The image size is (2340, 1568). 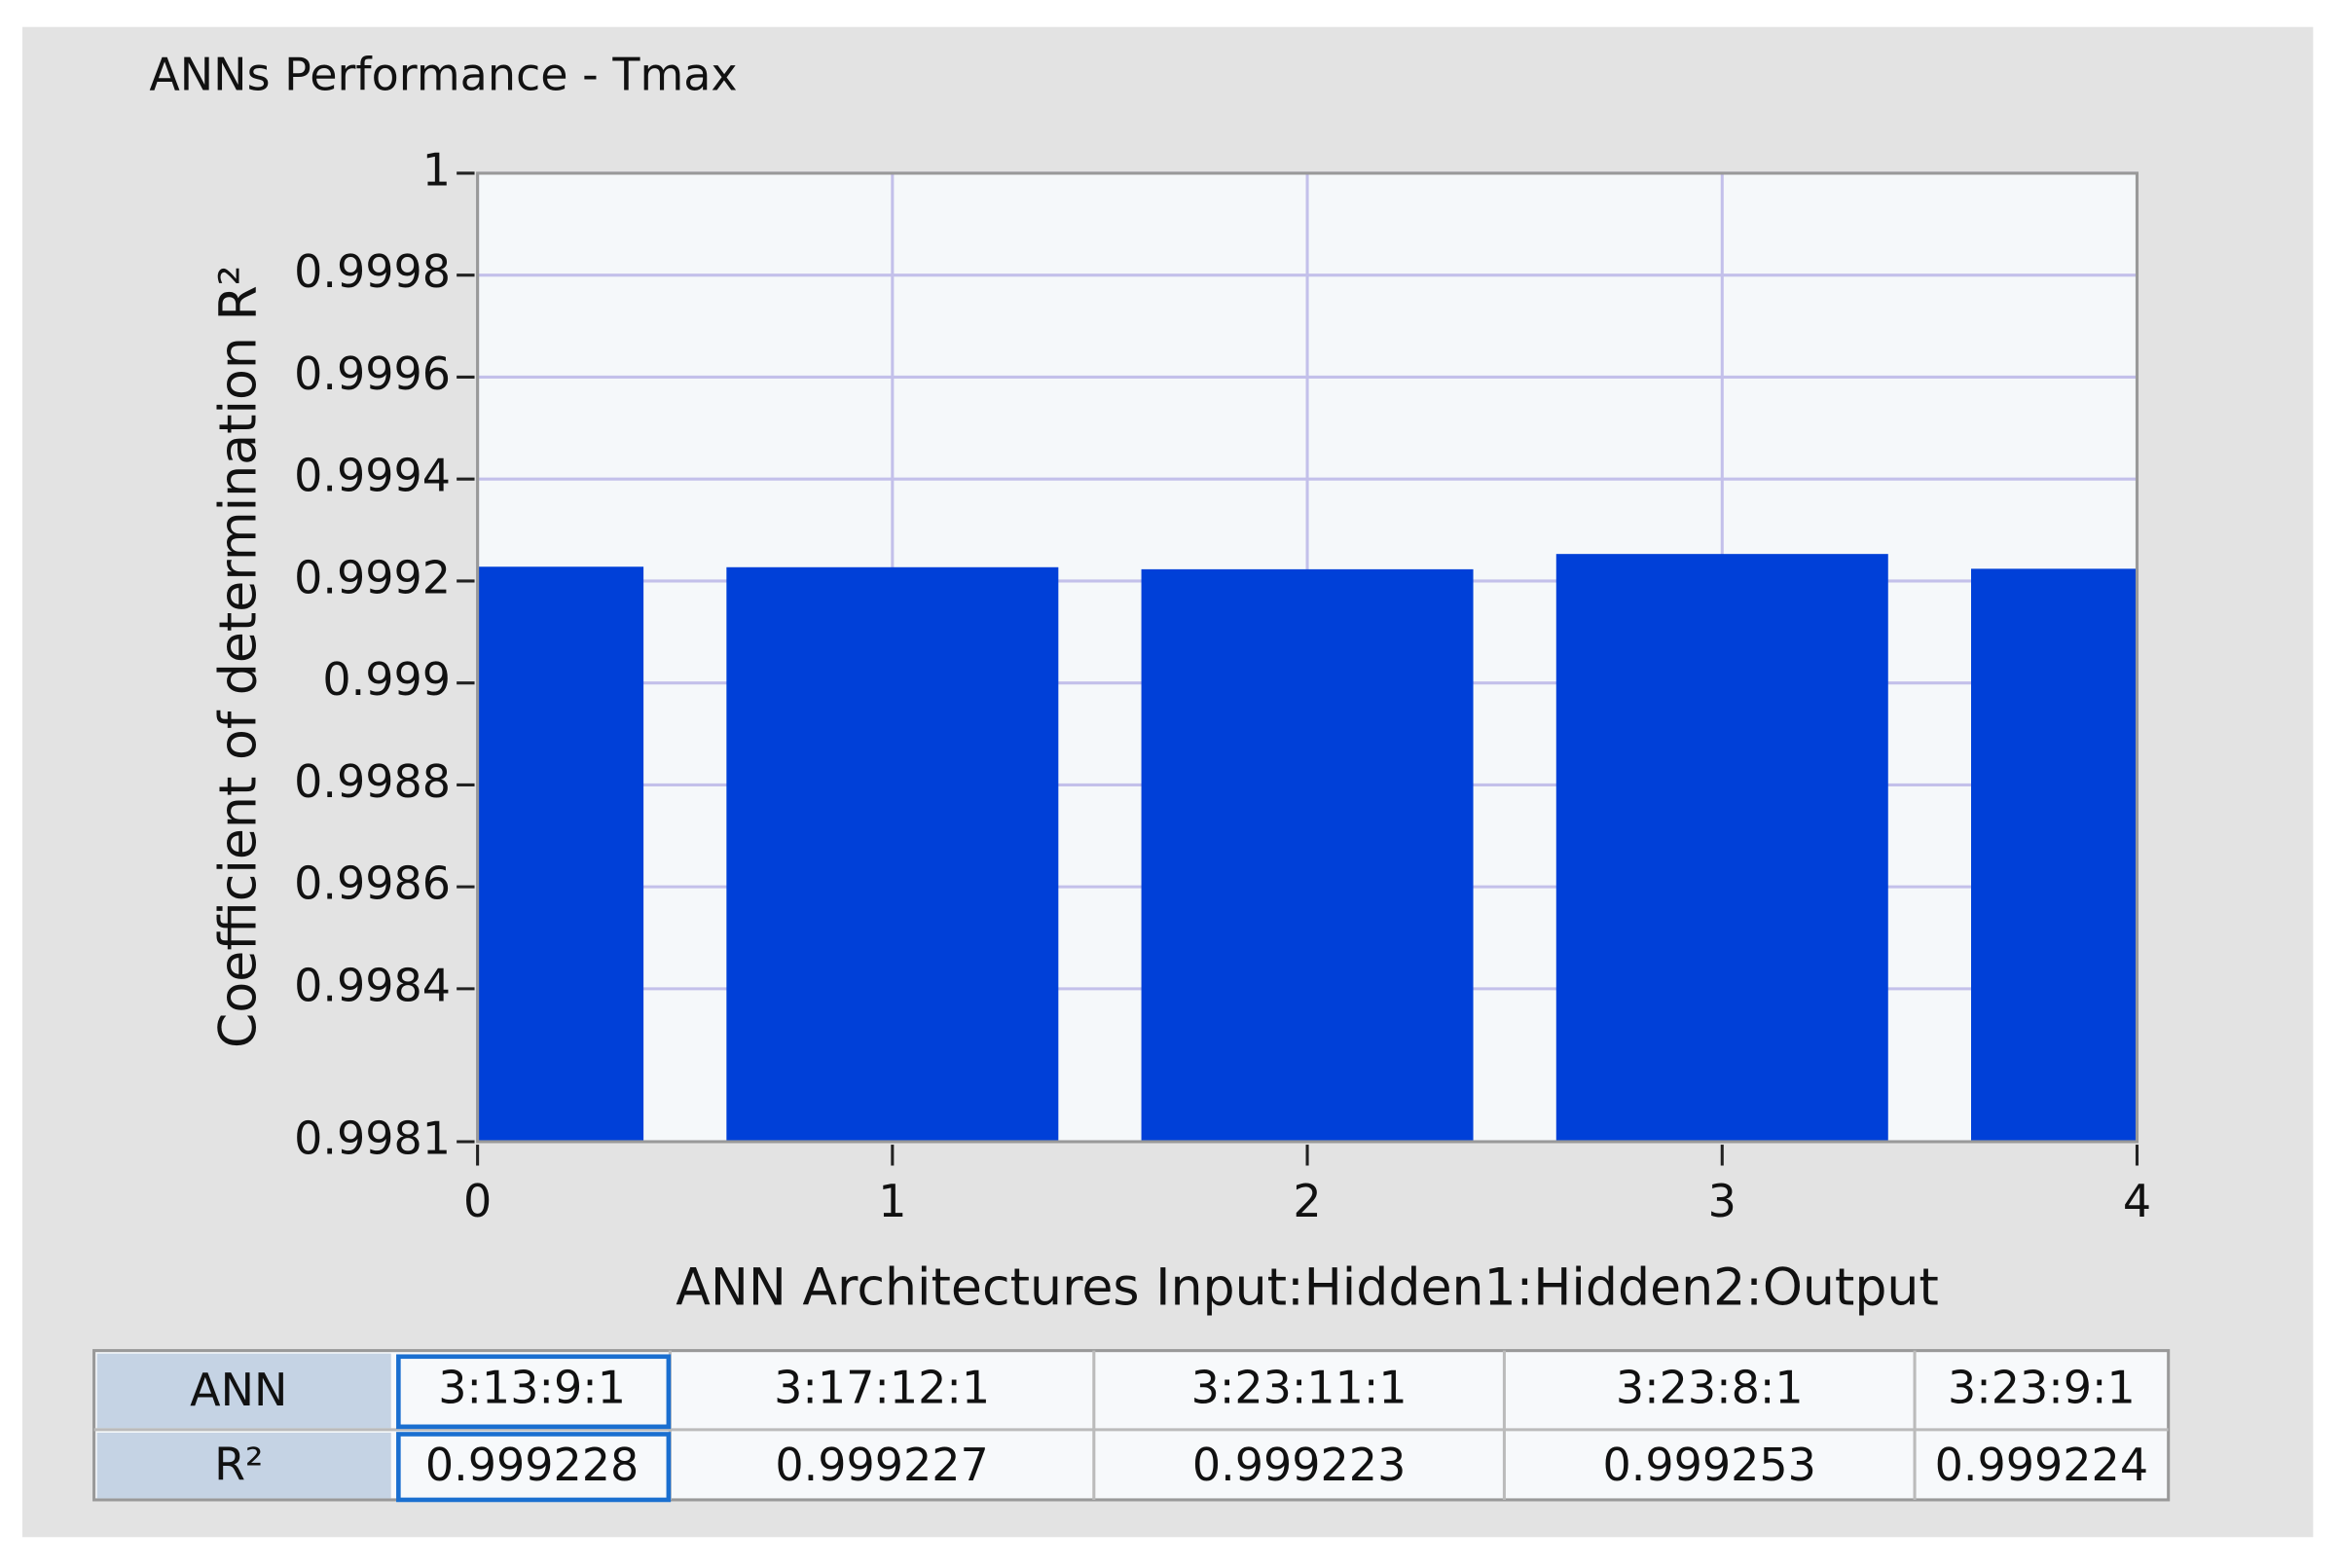 I want to click on y-tick-label: 0.9981, so click(x=372, y=1138).